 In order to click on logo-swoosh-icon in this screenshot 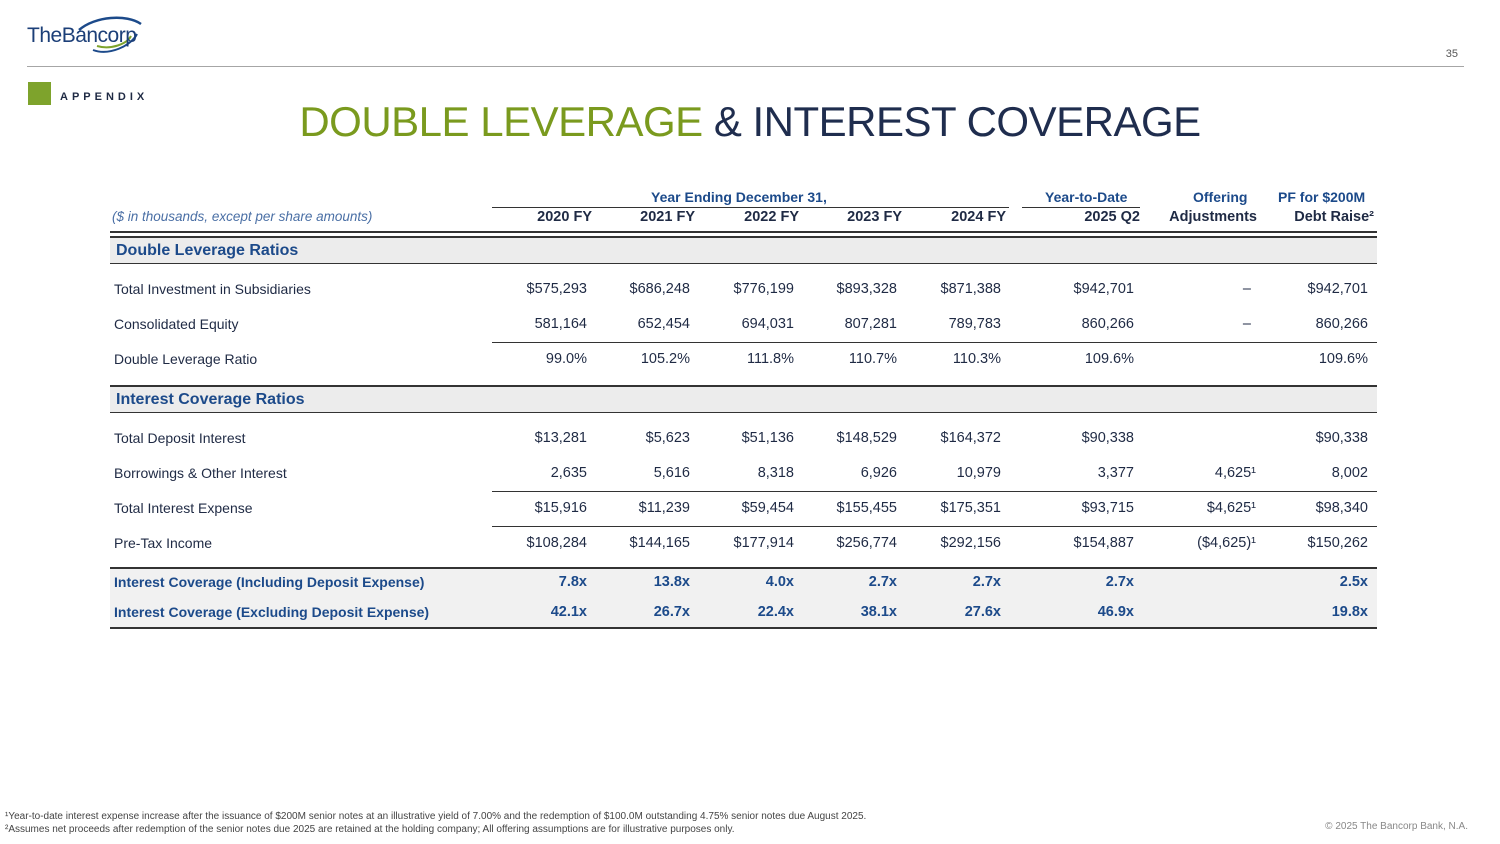, I will do `click(110, 34)`.